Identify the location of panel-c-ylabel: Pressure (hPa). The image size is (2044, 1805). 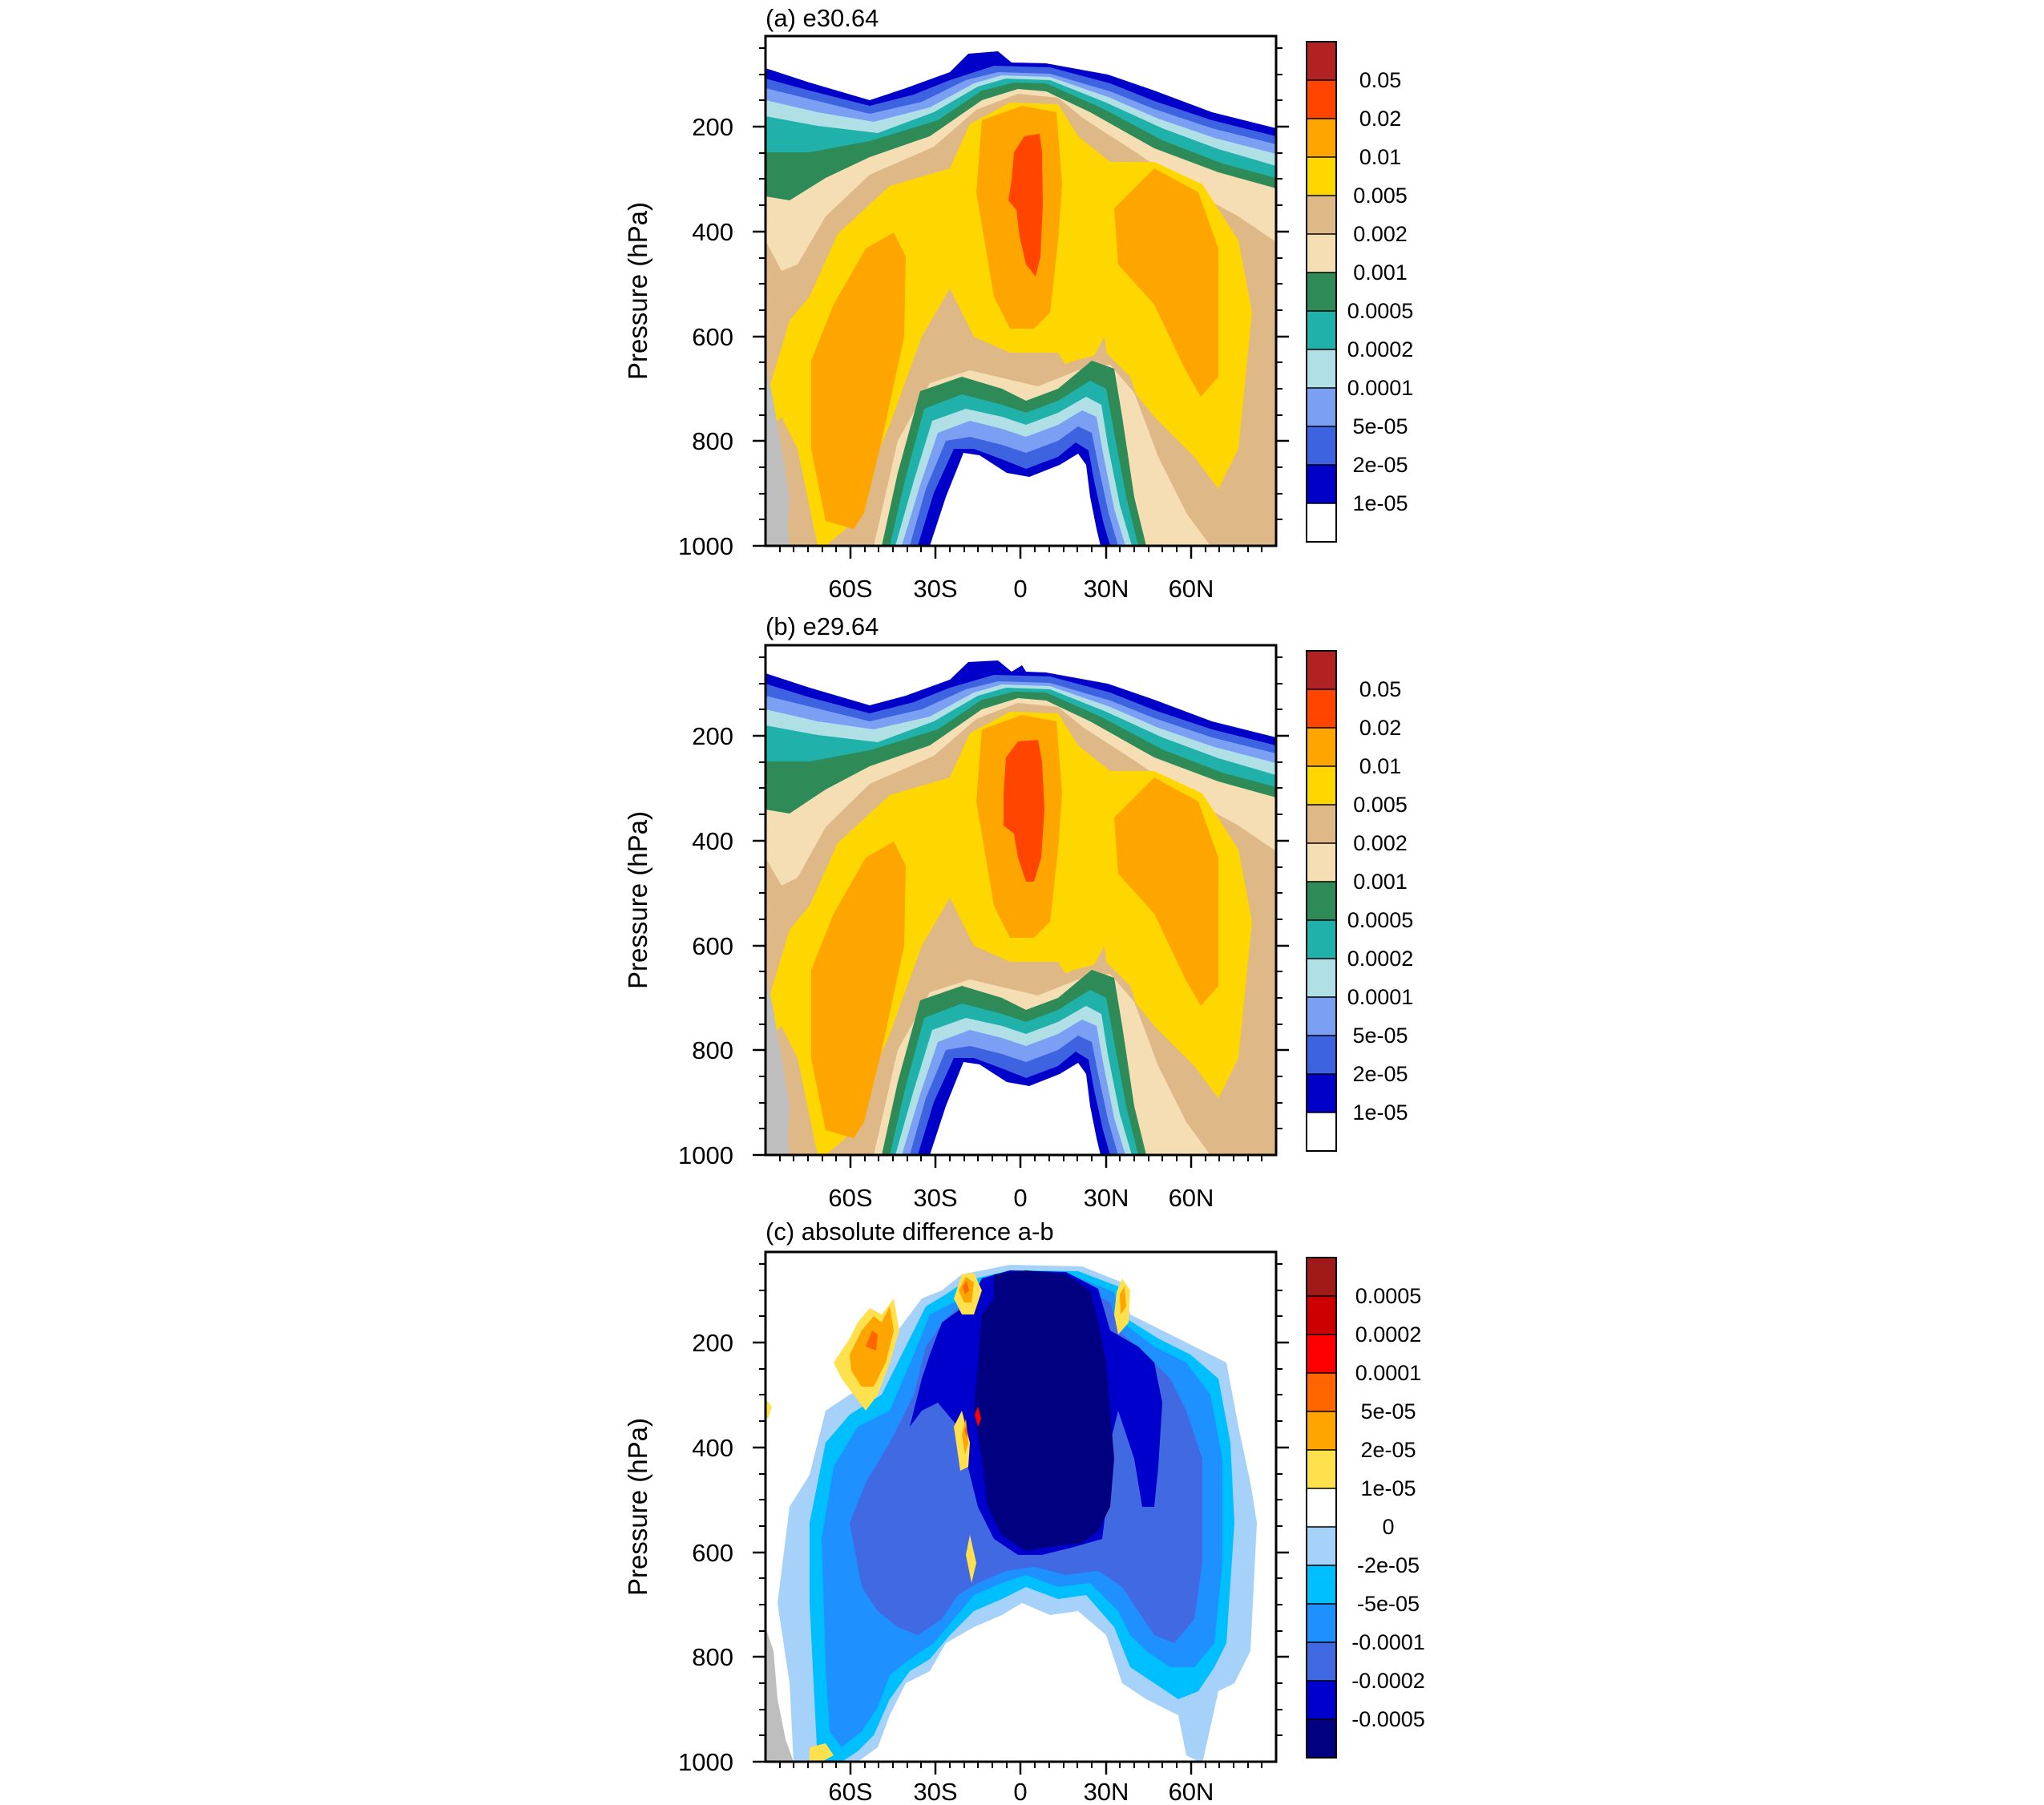
(637, 1507).